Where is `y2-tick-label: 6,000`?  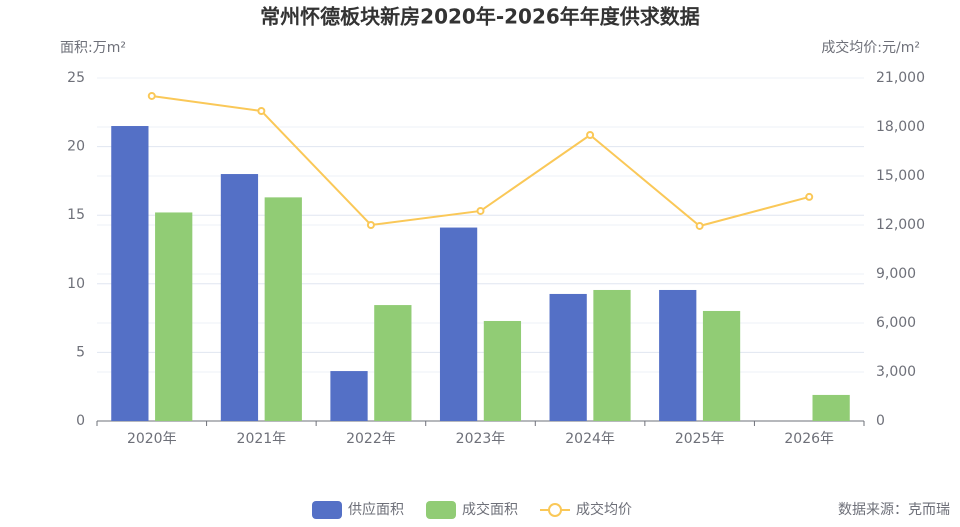 y2-tick-label: 6,000 is located at coordinates (896, 323).